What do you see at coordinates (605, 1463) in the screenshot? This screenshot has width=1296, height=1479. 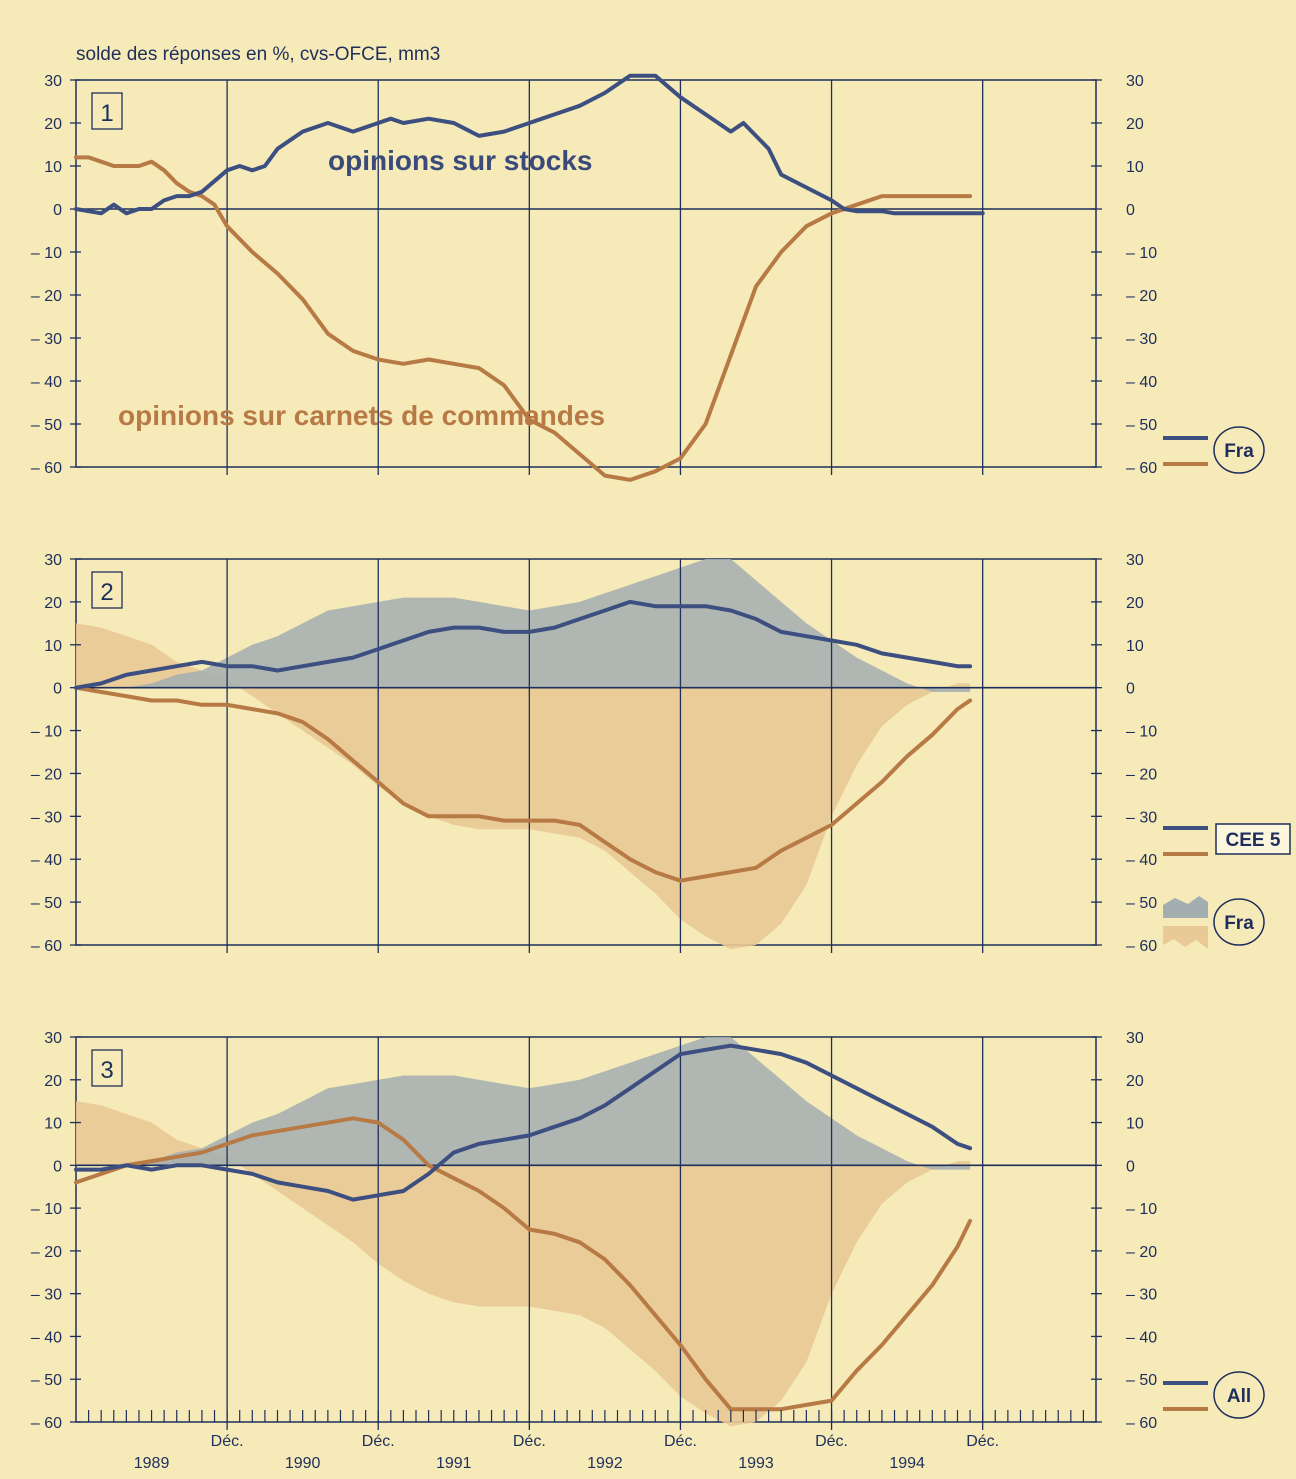 I see `year-label: 1992` at bounding box center [605, 1463].